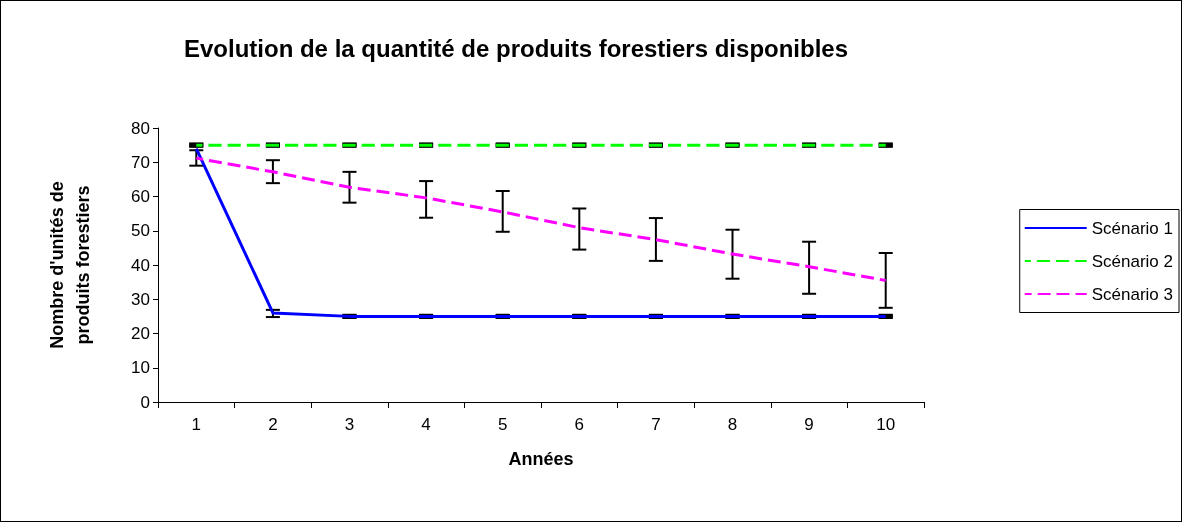 This screenshot has height=522, width=1182. What do you see at coordinates (140, 333) in the screenshot?
I see `y-tick-label: 20` at bounding box center [140, 333].